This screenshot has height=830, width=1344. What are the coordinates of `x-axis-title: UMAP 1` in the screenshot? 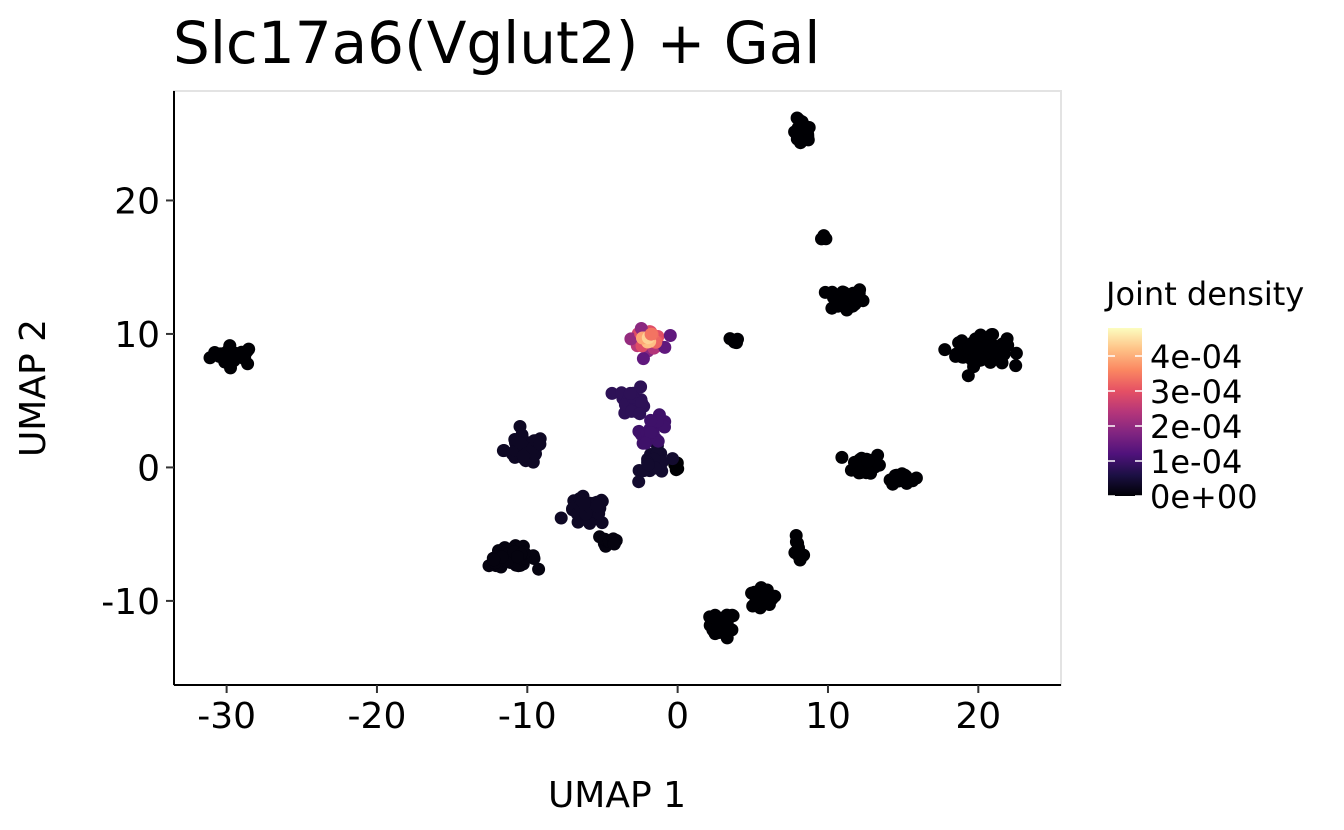 It's located at (617, 795).